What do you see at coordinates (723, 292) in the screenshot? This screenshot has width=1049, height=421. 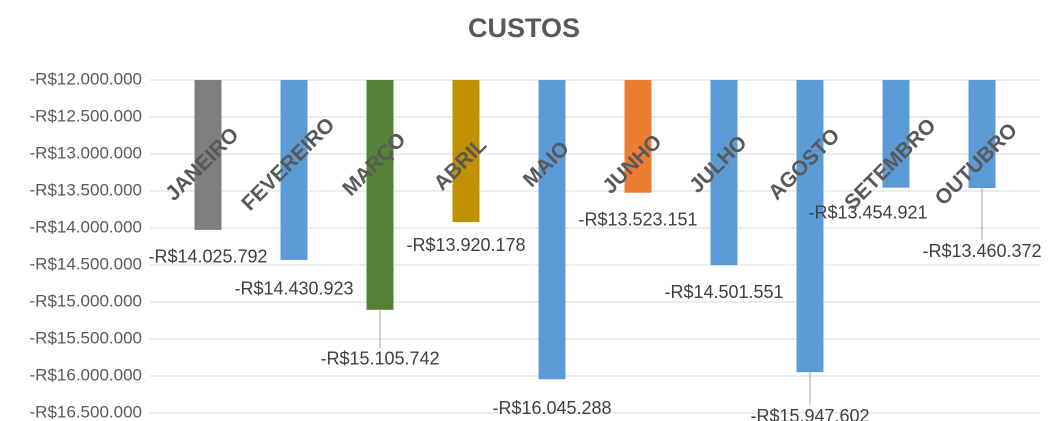 I see `data-label: -R$14.501.551` at bounding box center [723, 292].